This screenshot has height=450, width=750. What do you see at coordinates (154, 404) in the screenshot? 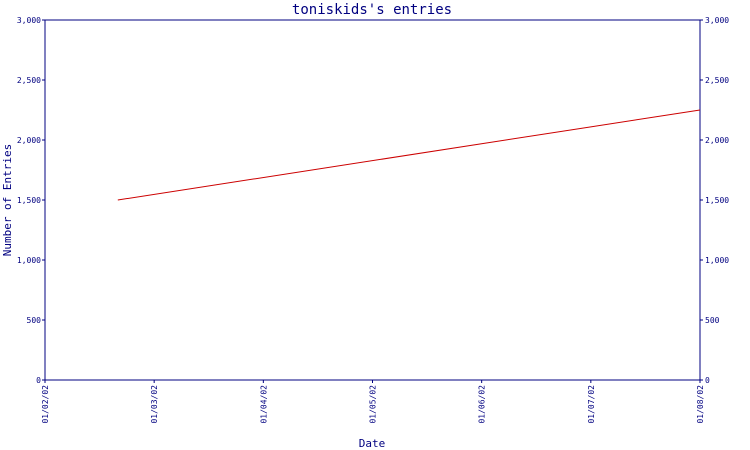
I see `x-tick-label: 01/03/02` at bounding box center [154, 404].